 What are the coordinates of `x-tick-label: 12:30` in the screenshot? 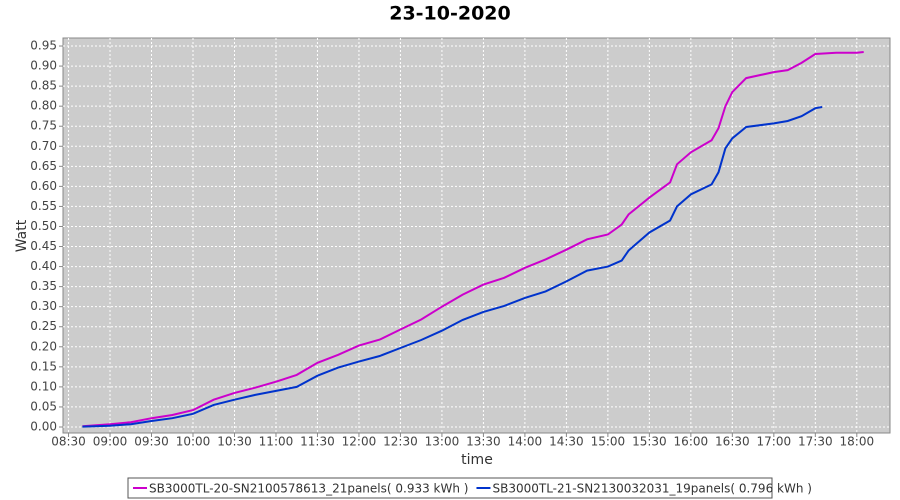 It's located at (400, 442).